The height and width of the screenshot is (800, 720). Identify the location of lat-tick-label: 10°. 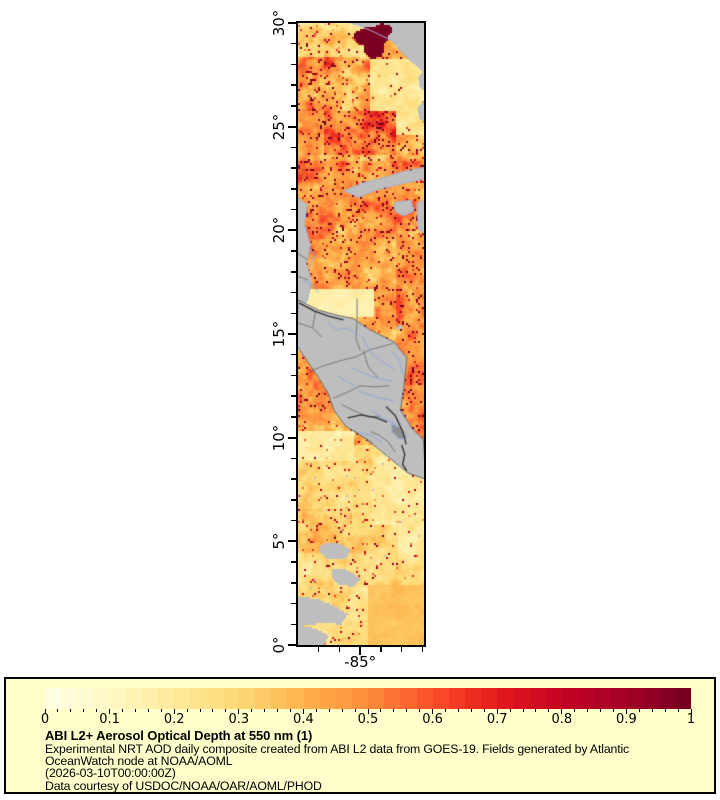
(279, 437).